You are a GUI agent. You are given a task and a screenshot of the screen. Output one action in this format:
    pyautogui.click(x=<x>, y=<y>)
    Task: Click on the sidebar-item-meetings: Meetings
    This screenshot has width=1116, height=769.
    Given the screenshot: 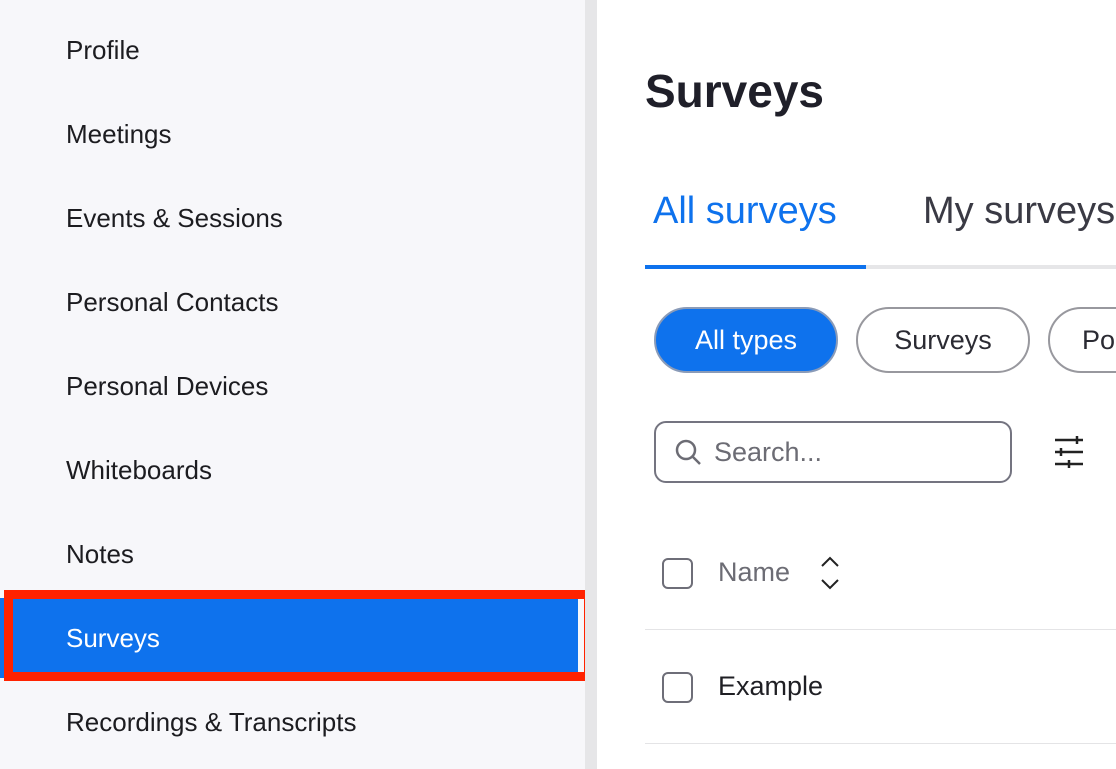 What is the action you would take?
    pyautogui.click(x=119, y=133)
    